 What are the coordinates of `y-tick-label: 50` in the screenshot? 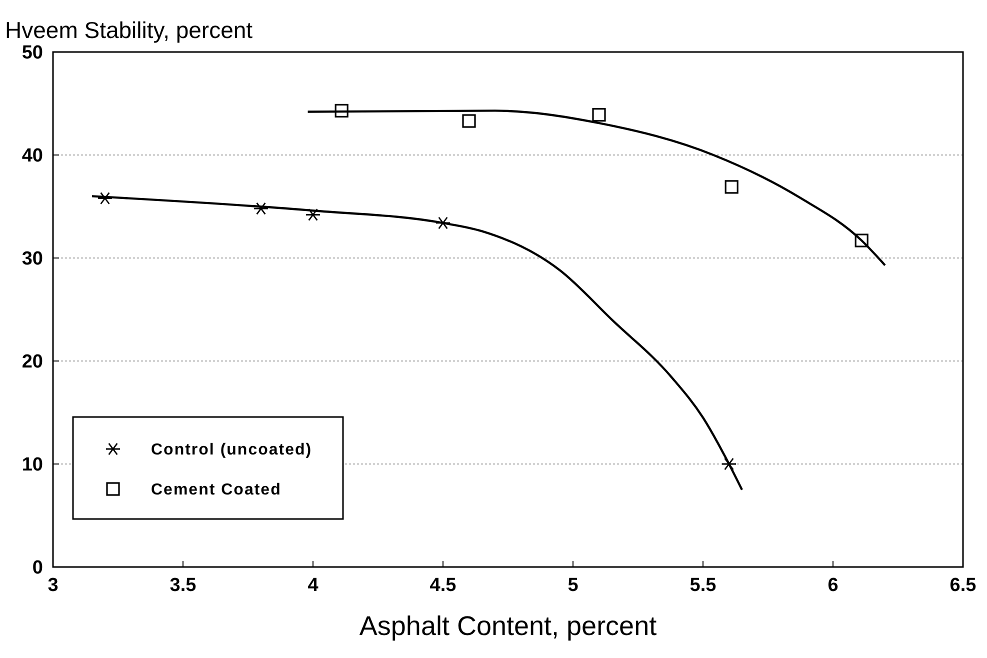 It's located at (32, 53).